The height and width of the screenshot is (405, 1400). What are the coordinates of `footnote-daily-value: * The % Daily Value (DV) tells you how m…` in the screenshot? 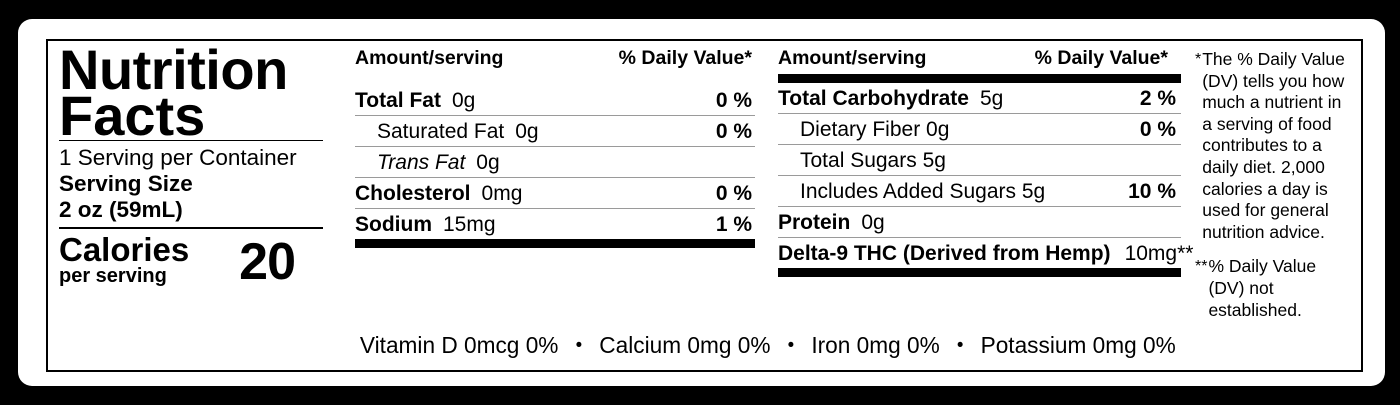 It's located at (1270, 146).